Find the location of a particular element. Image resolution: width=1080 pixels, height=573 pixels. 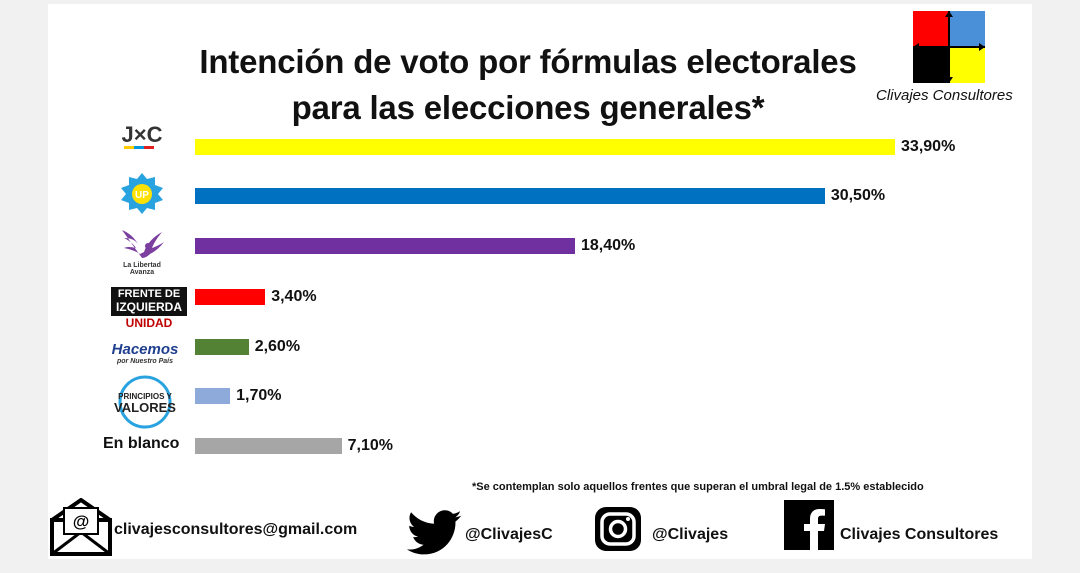

brand-name: Clivajes Consultores is located at coordinates (944, 95).